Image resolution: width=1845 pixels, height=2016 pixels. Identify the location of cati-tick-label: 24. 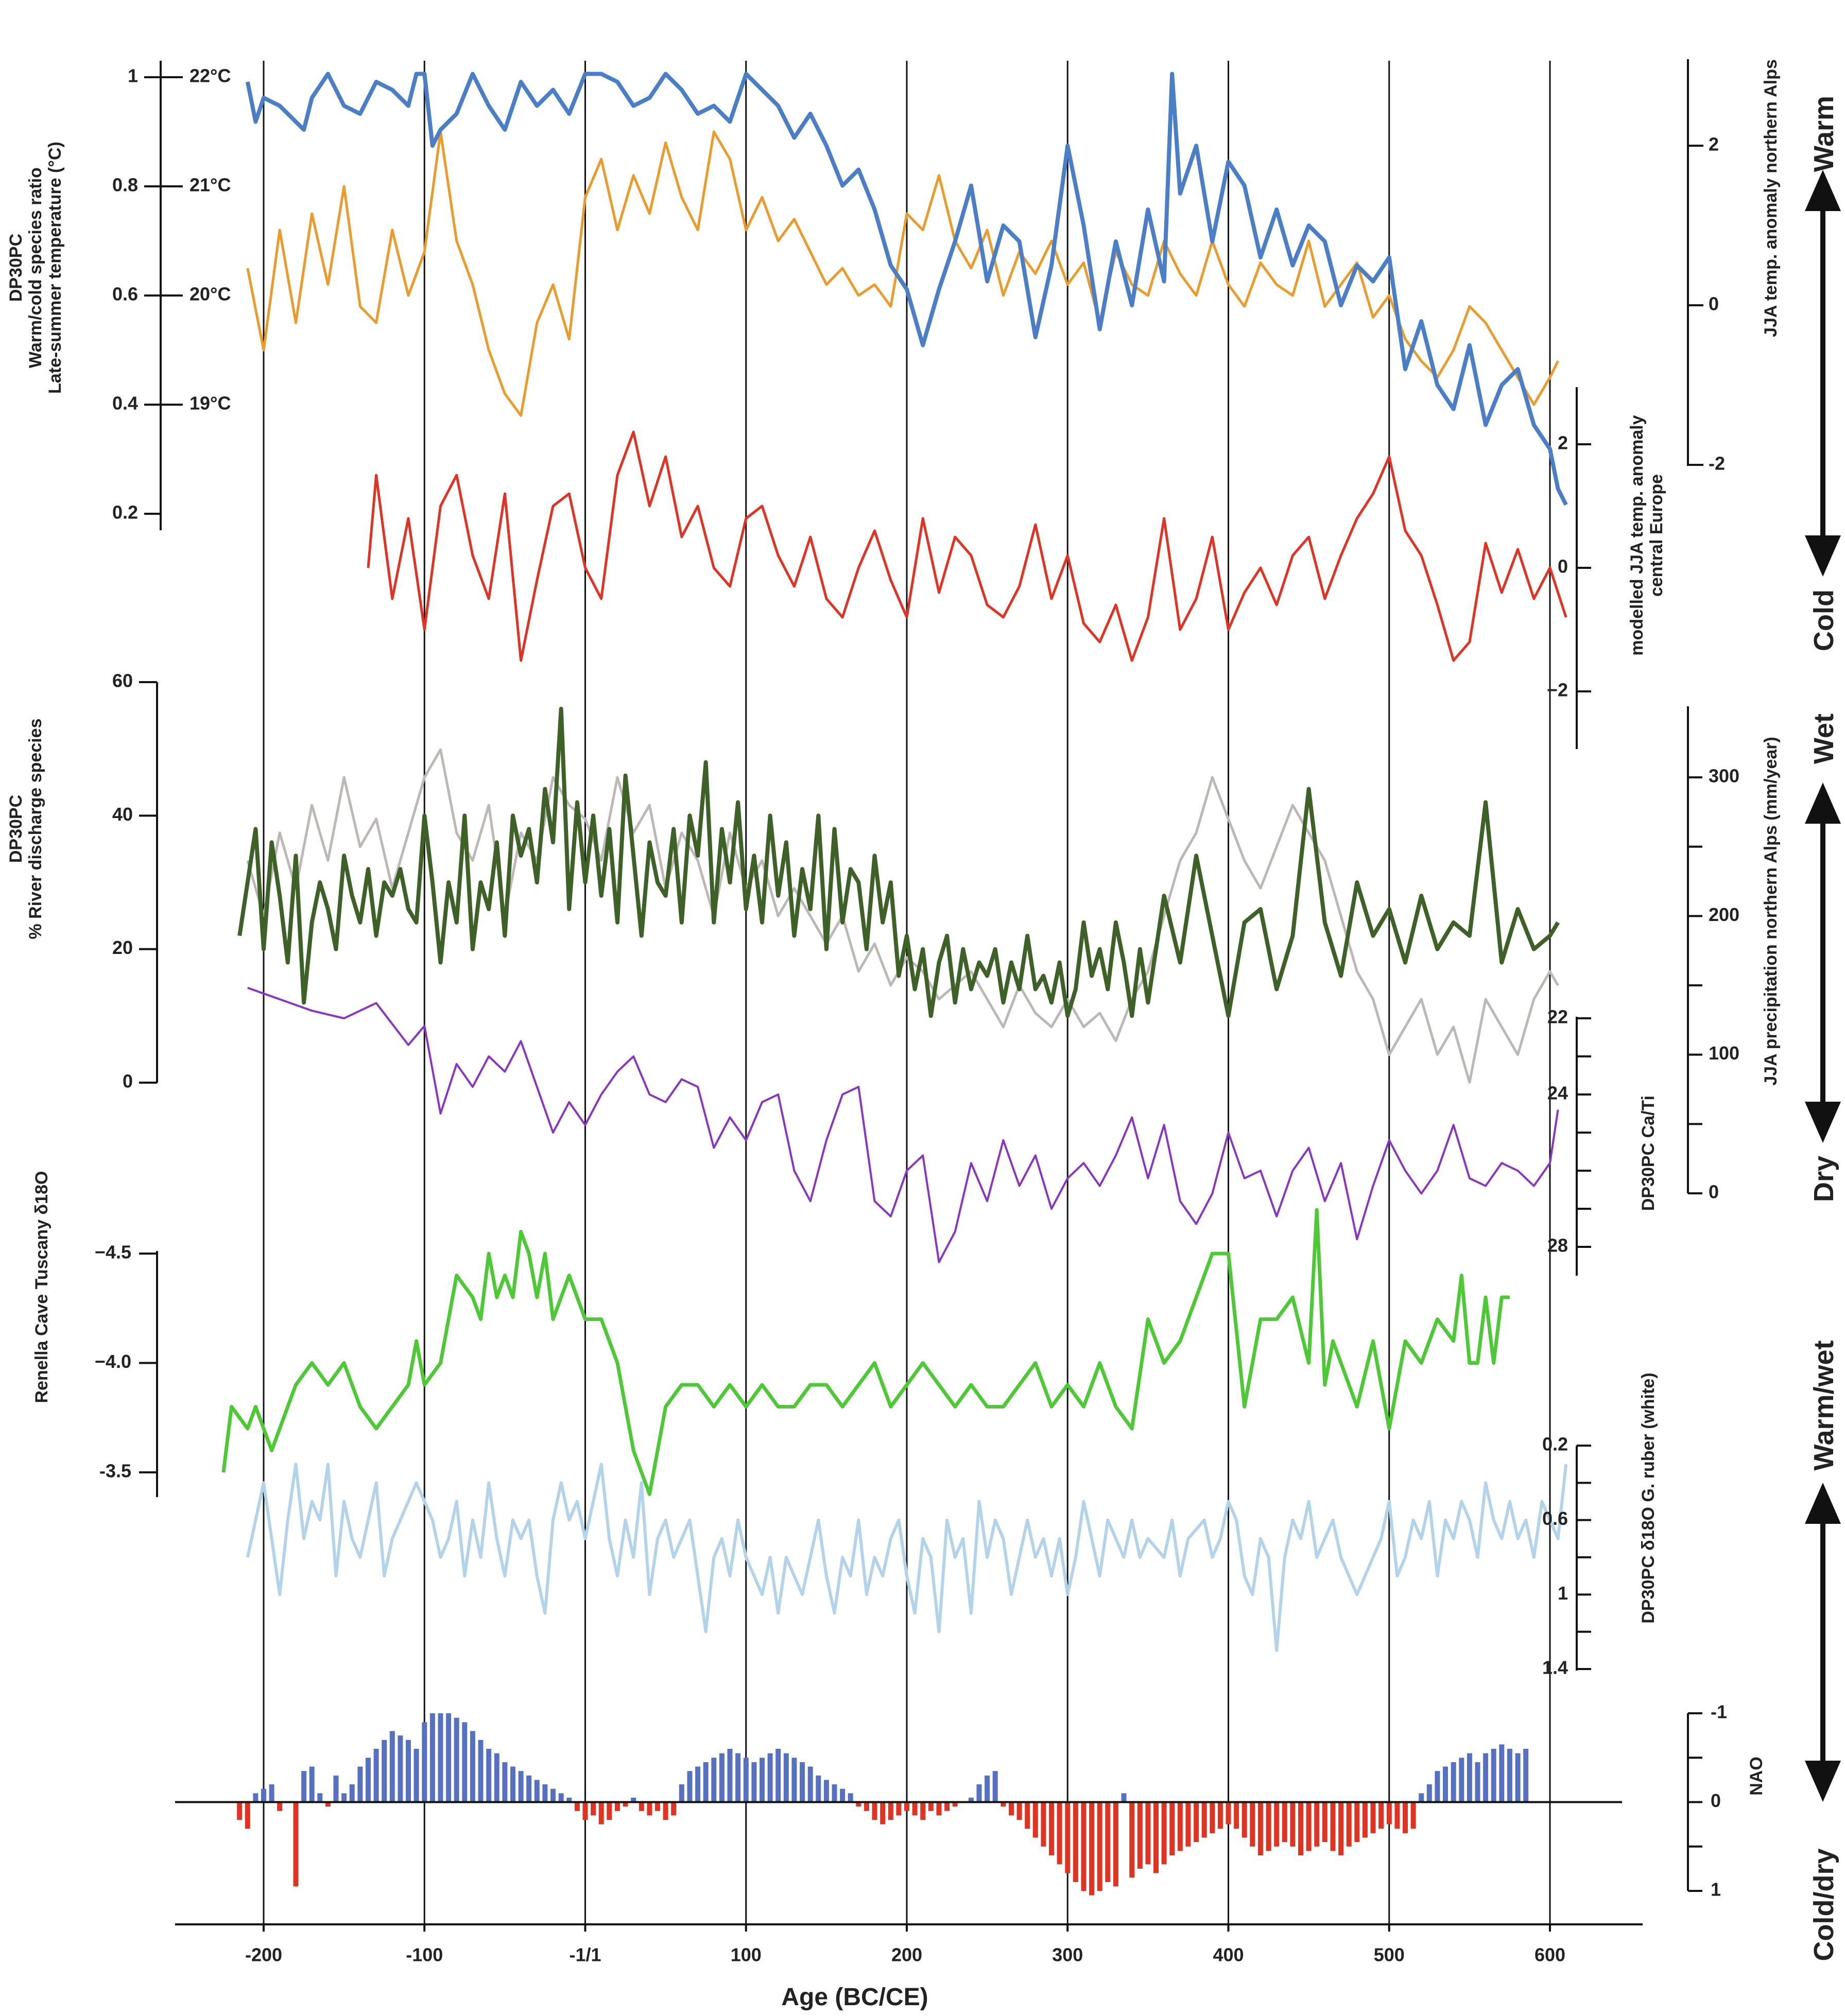
(1557, 1093).